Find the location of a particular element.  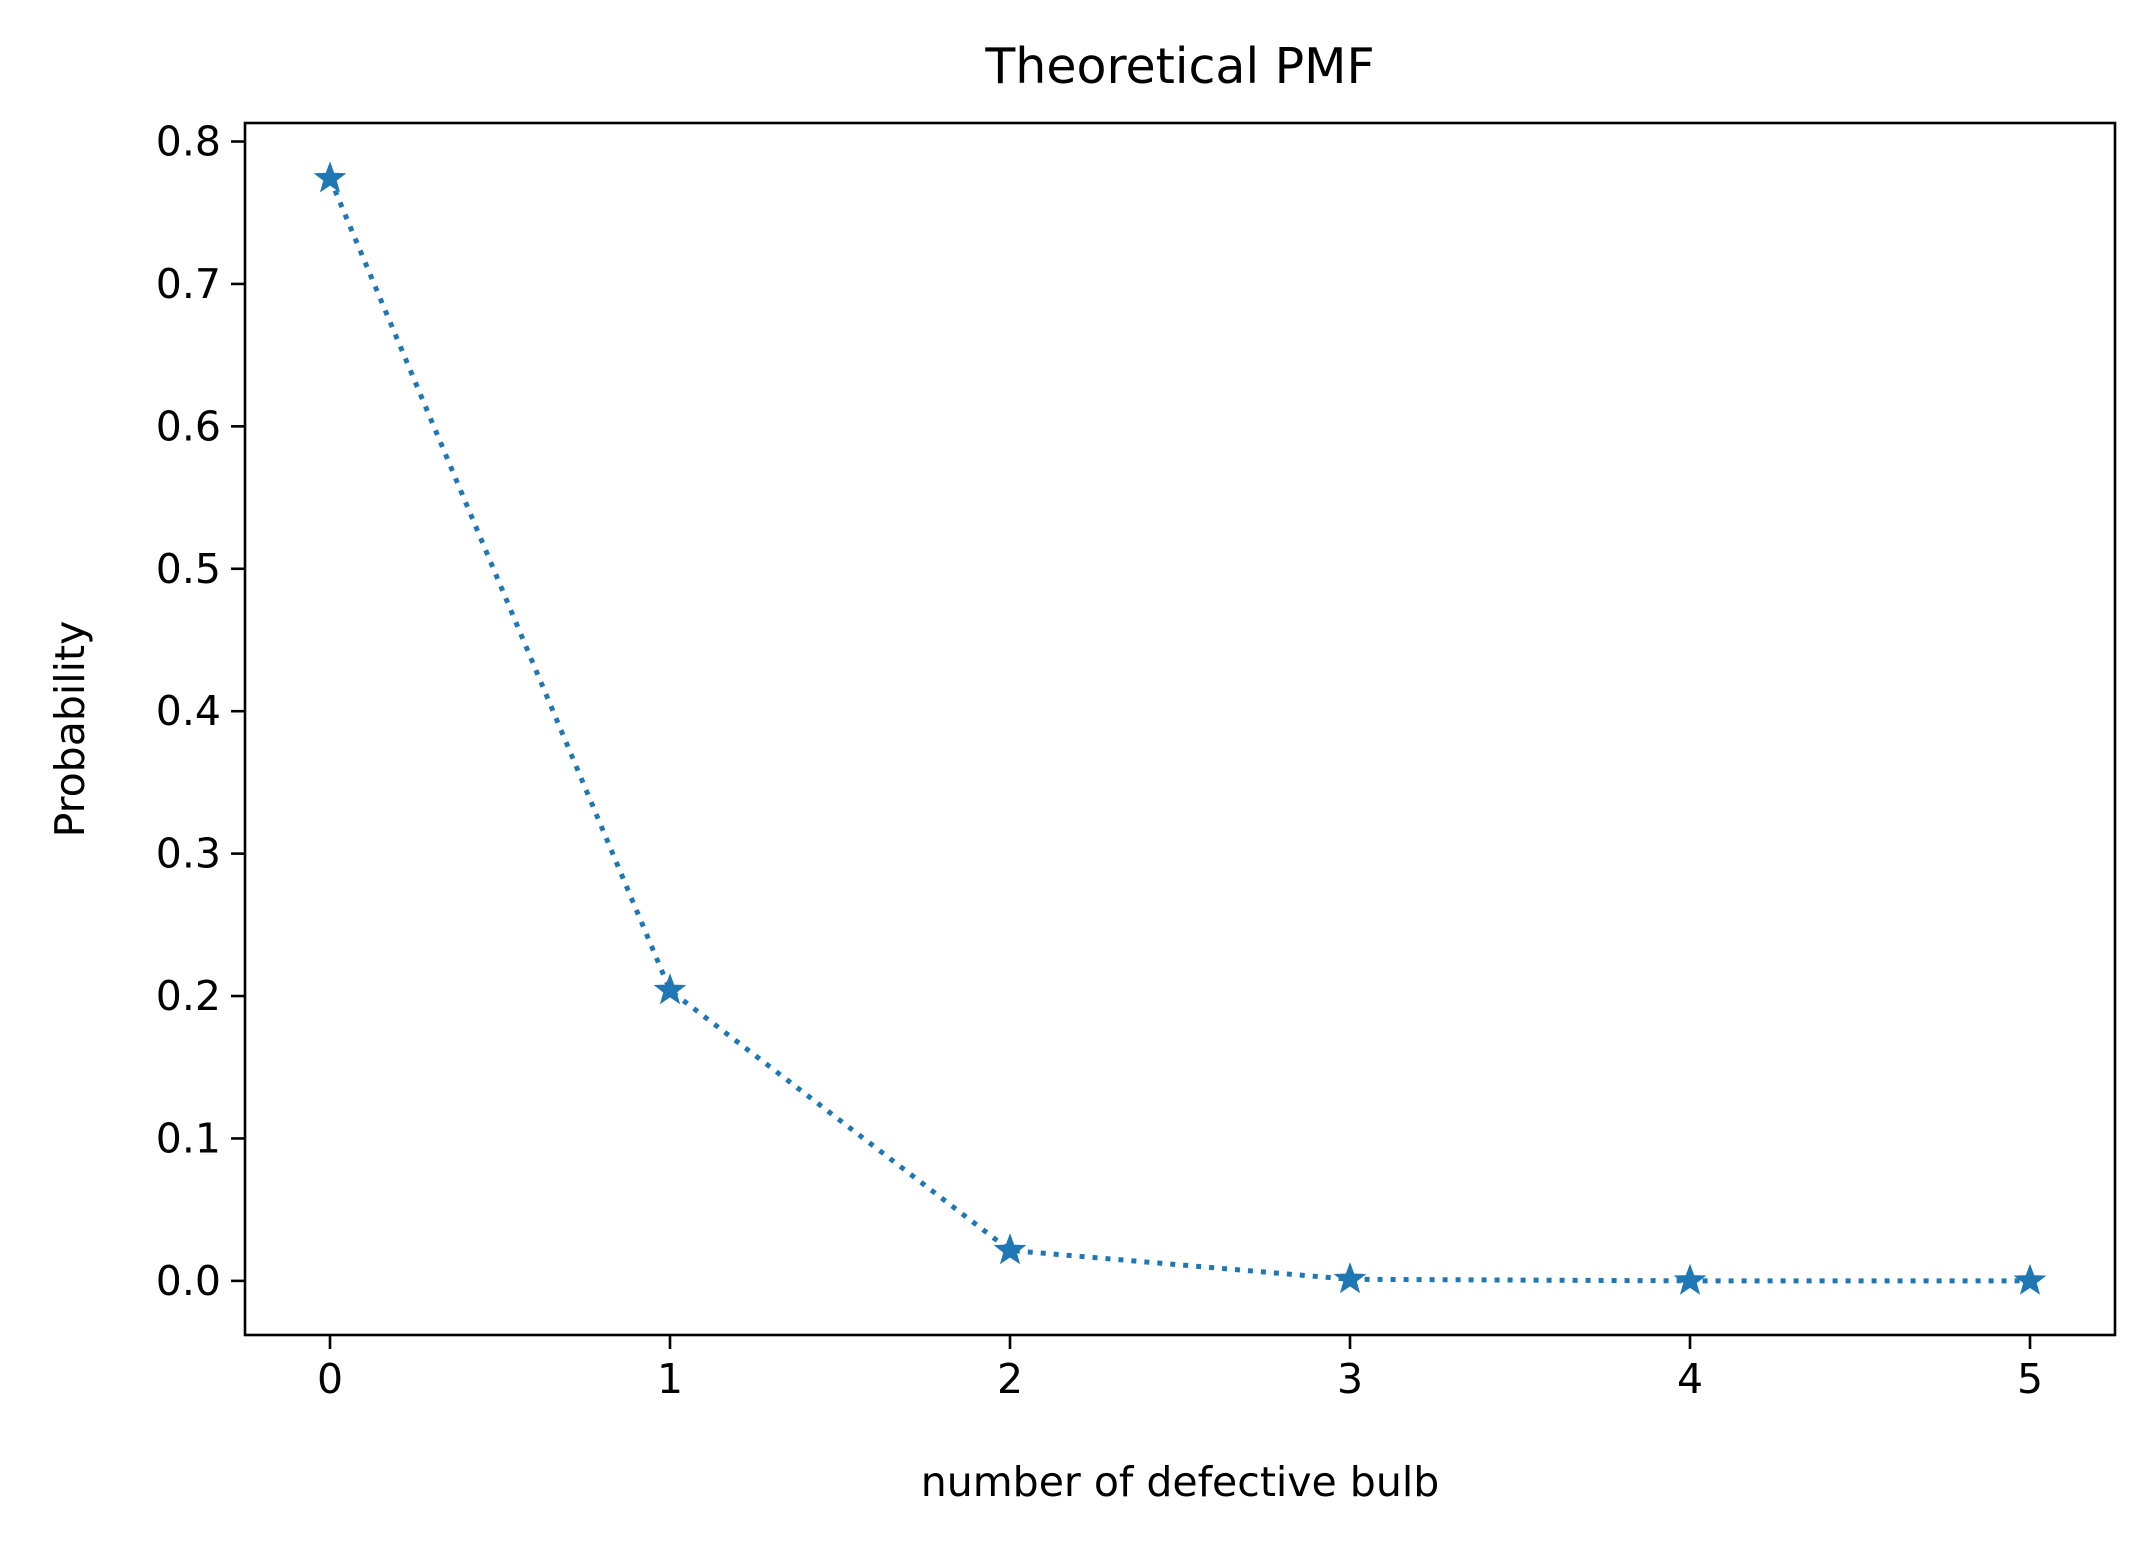

x-axis-ticks: 0 1 2 3 4 5 is located at coordinates (1180, 1369).